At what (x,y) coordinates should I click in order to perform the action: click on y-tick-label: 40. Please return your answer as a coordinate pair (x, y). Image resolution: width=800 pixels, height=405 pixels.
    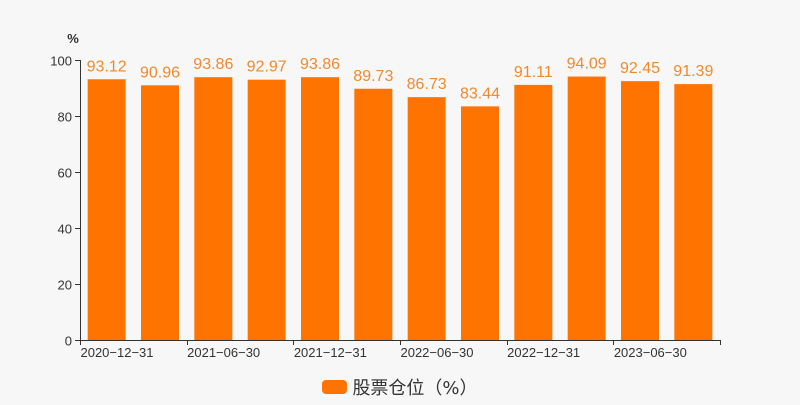
    Looking at the image, I should click on (65, 229).